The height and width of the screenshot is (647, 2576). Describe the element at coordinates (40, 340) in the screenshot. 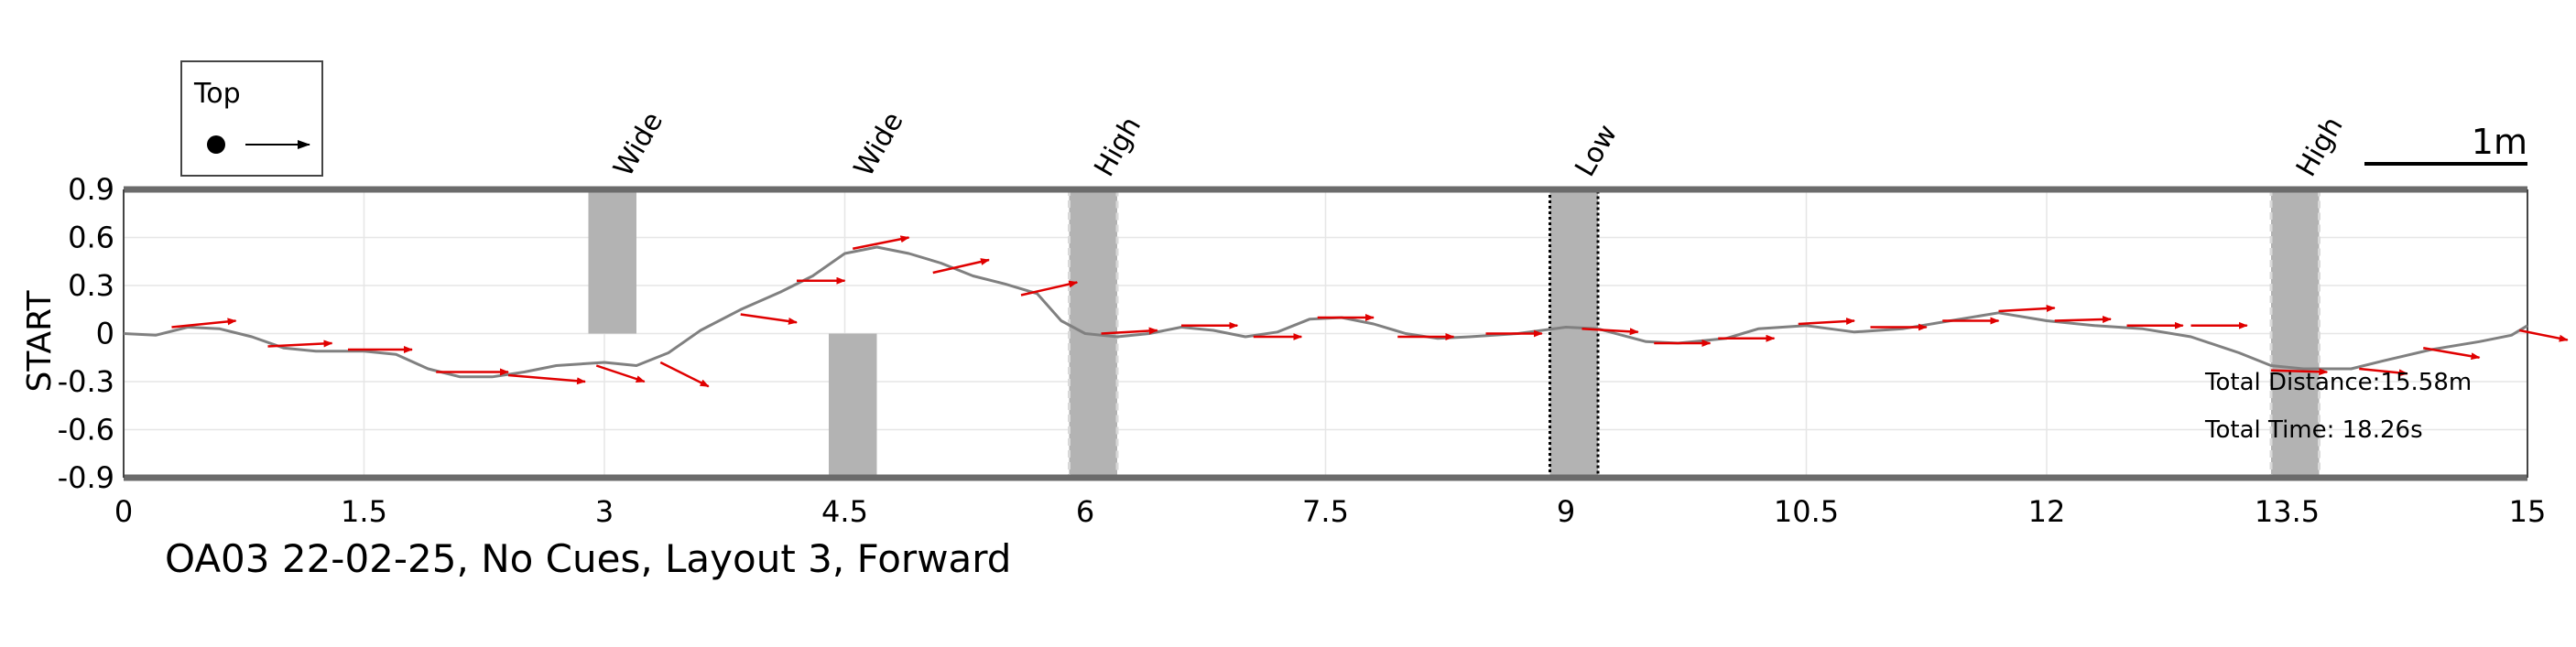

I see `y-axis-label: START` at that location.